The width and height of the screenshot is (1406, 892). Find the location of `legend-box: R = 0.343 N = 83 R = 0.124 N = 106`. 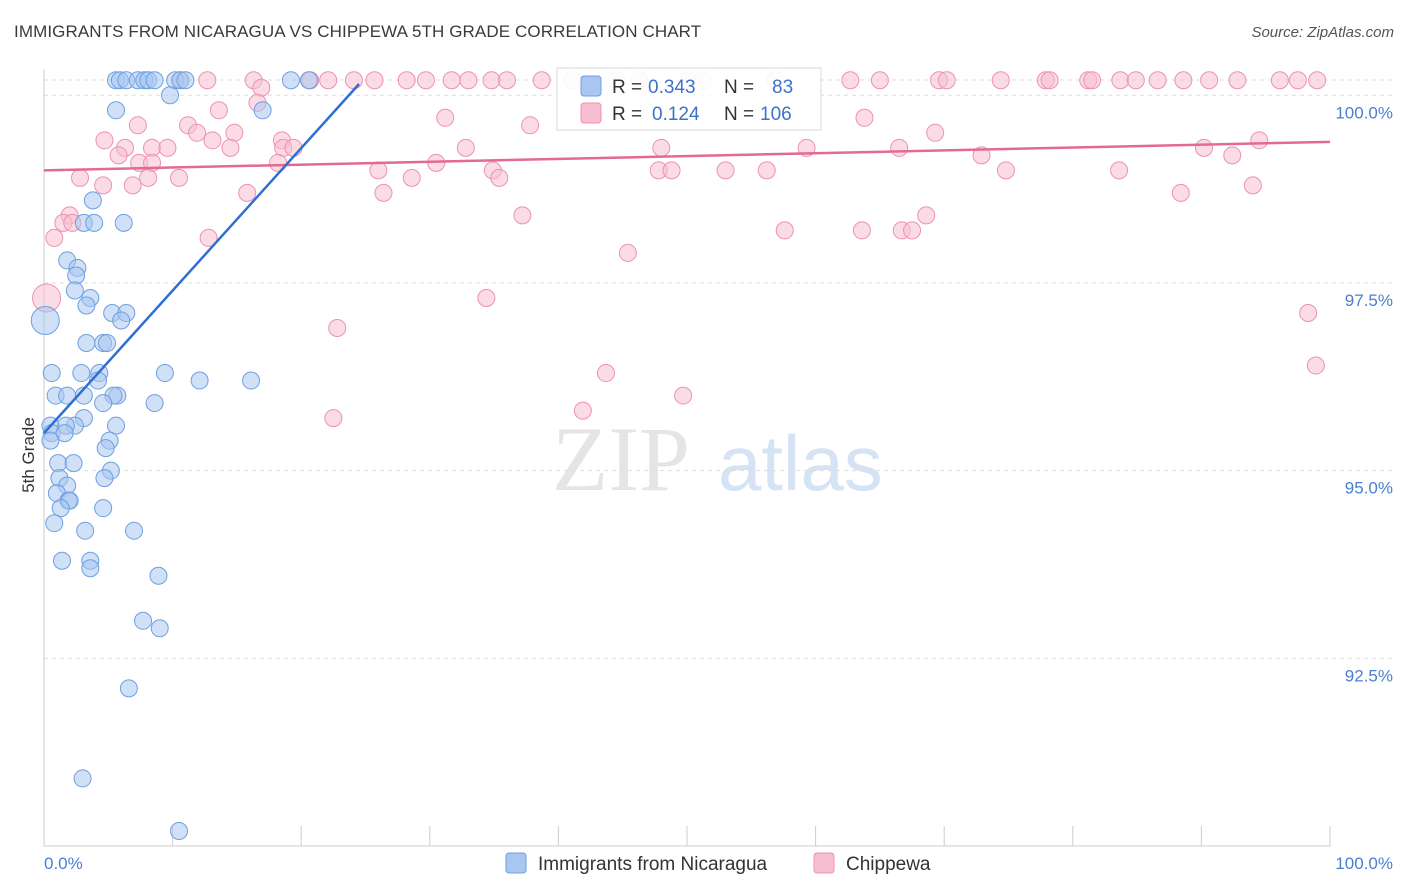

legend-box: R = 0.343 N = 83 R = 0.124 N = 106 is located at coordinates (689, 99).